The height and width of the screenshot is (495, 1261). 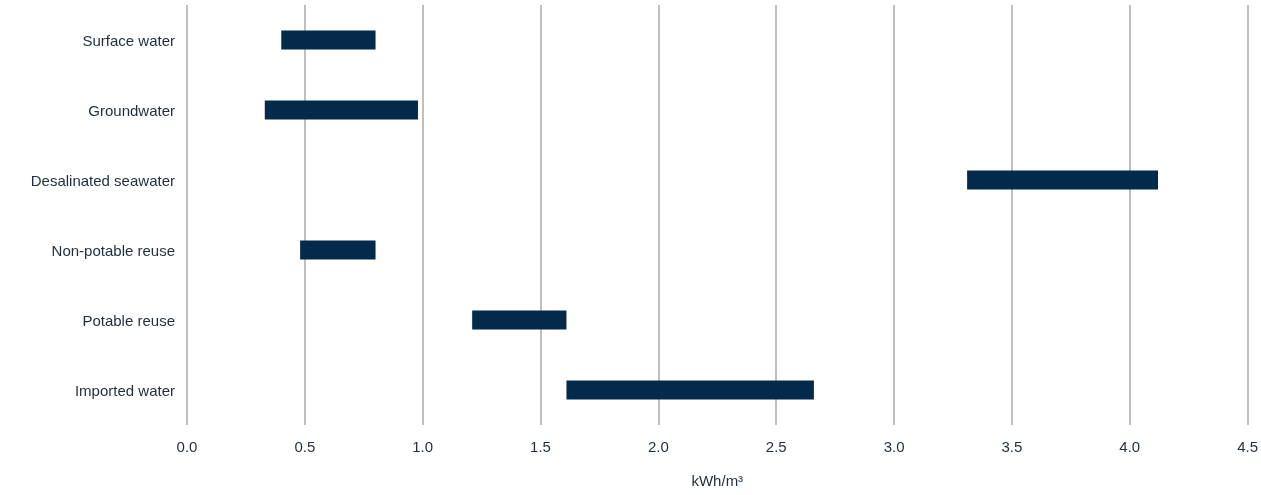 I want to click on y-tick-label: Groundwater, so click(x=131, y=110).